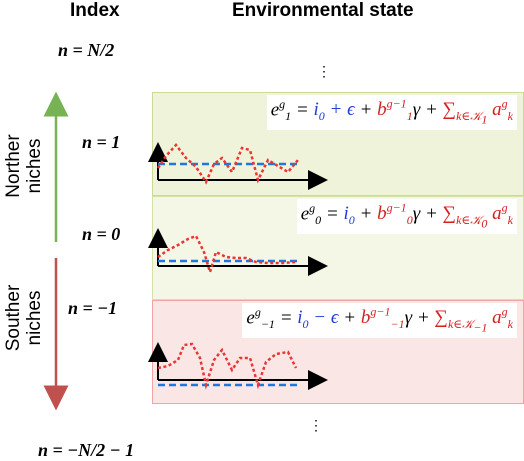  Describe the element at coordinates (101, 234) in the screenshot. I see `index-label-n0: n = 0` at that location.